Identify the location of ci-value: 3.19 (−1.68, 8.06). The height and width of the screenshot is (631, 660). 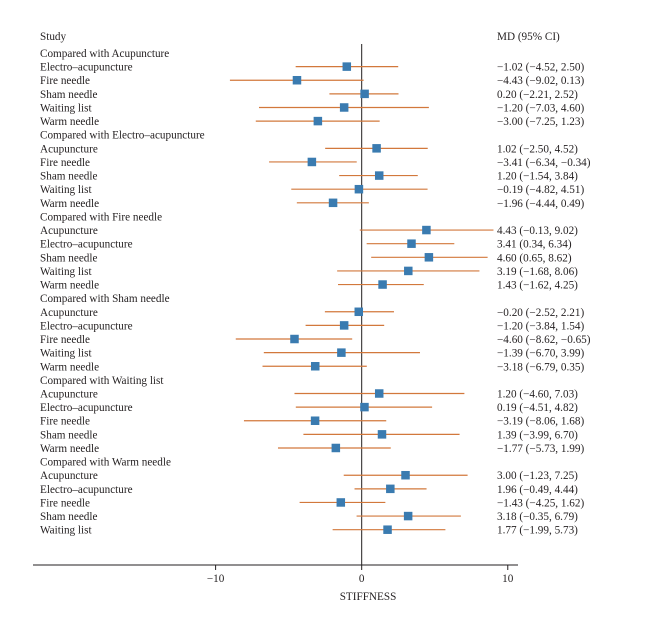
(537, 272).